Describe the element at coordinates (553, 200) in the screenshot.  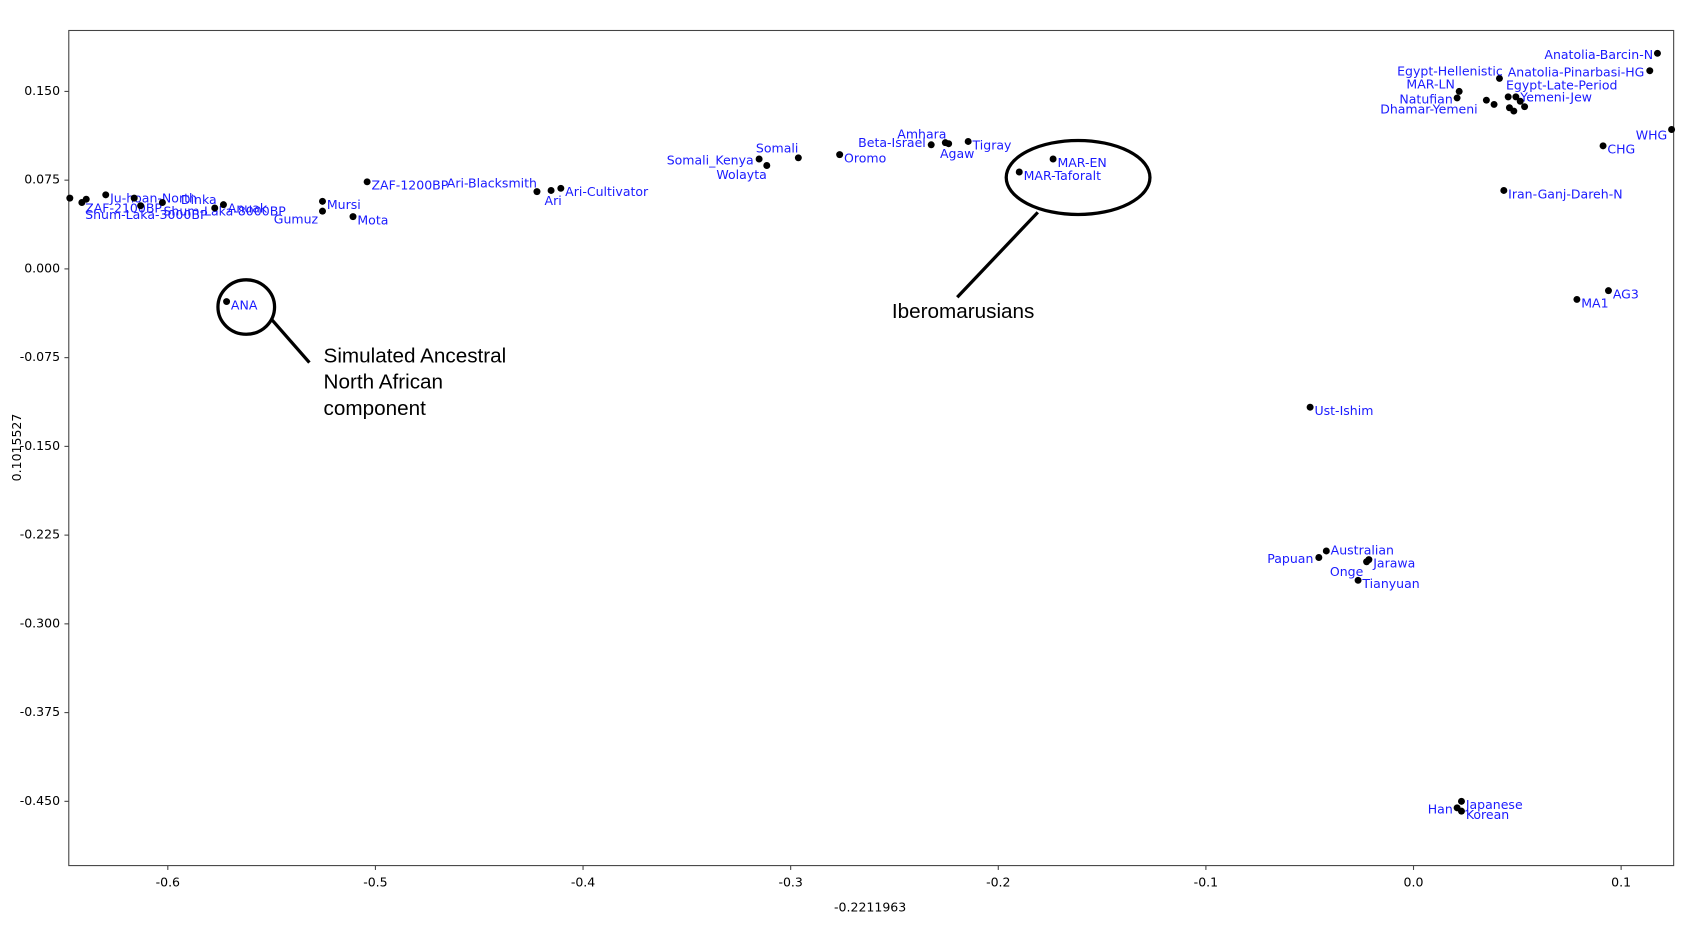
I see `point-label: Ari` at that location.